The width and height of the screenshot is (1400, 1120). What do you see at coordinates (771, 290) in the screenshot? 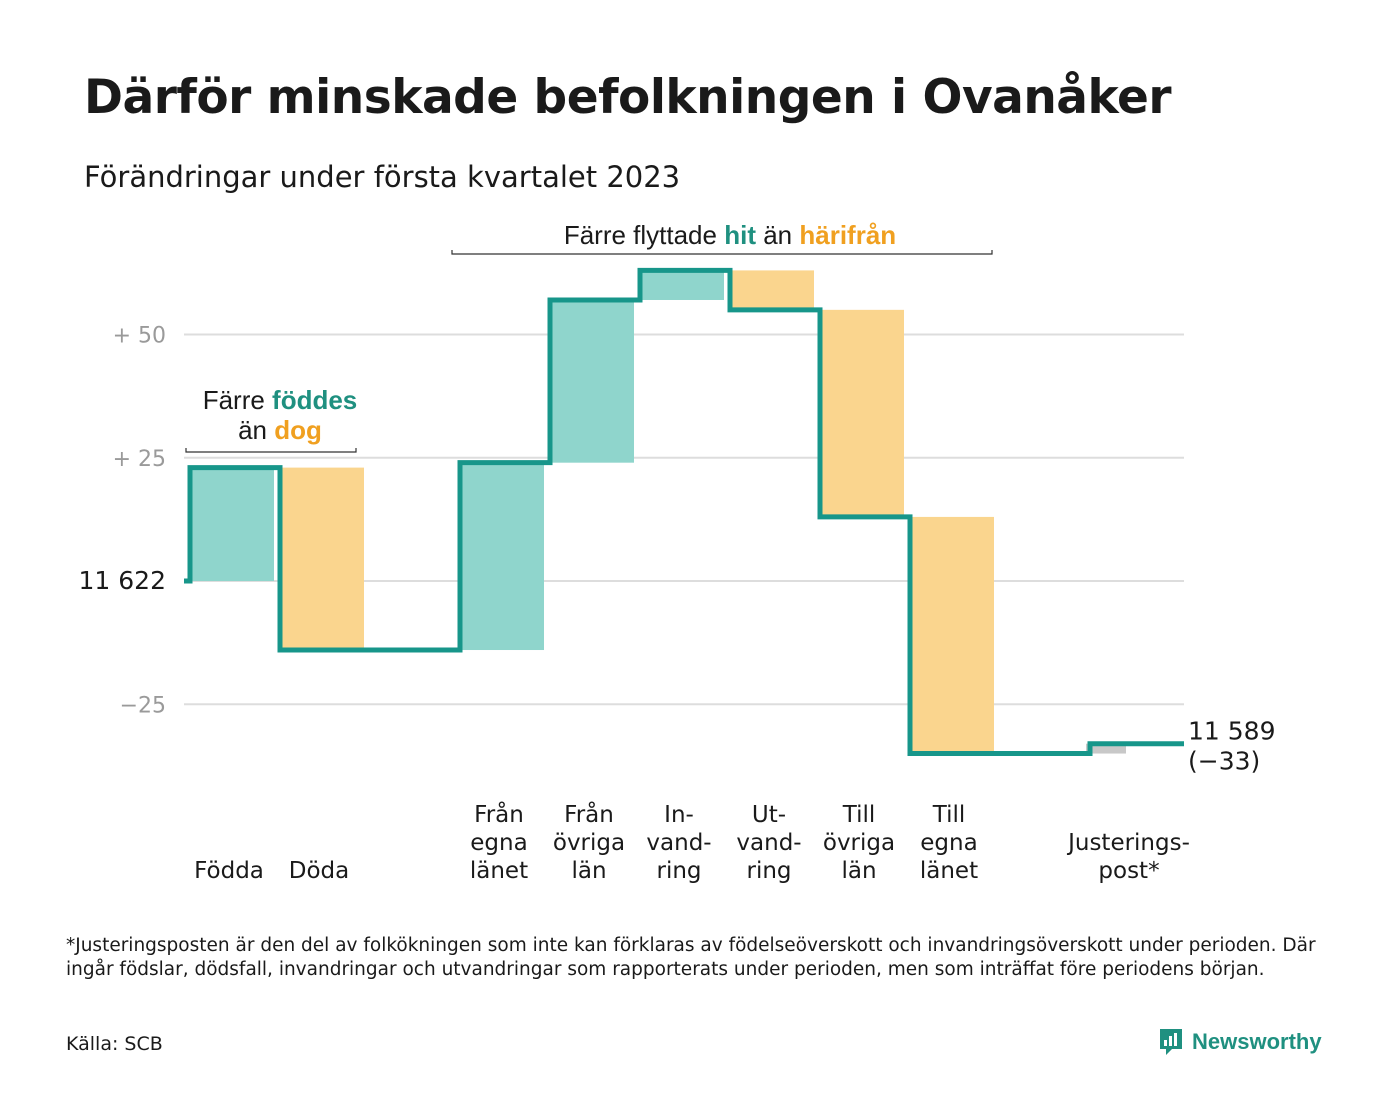
I see `bar-utvandring` at bounding box center [771, 290].